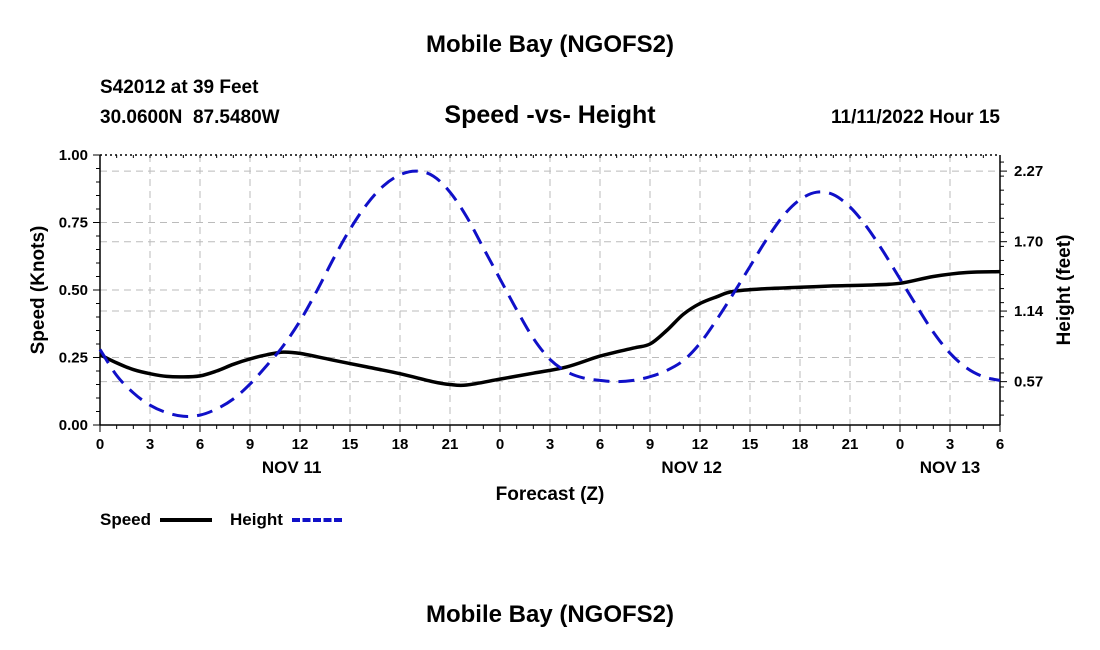  Describe the element at coordinates (550, 614) in the screenshot. I see `chart-title-bottom: Mobile Bay (NGOFS2)` at that location.